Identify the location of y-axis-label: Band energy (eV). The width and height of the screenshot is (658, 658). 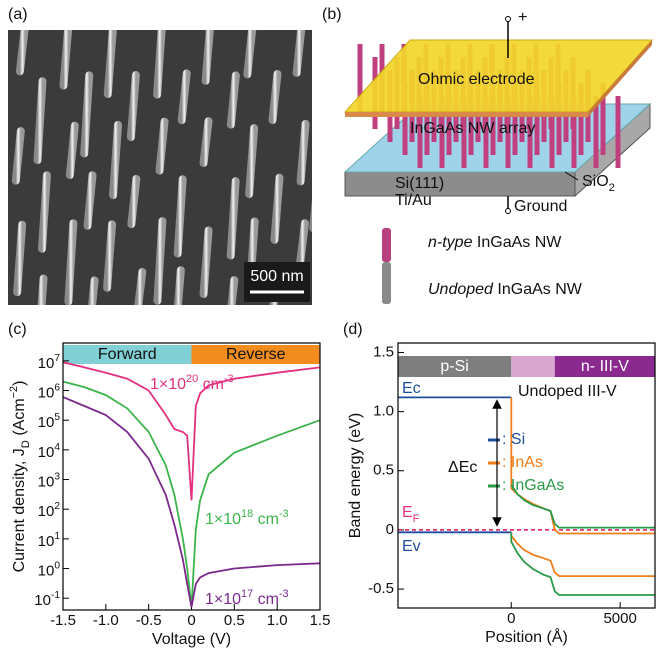
(355, 475).